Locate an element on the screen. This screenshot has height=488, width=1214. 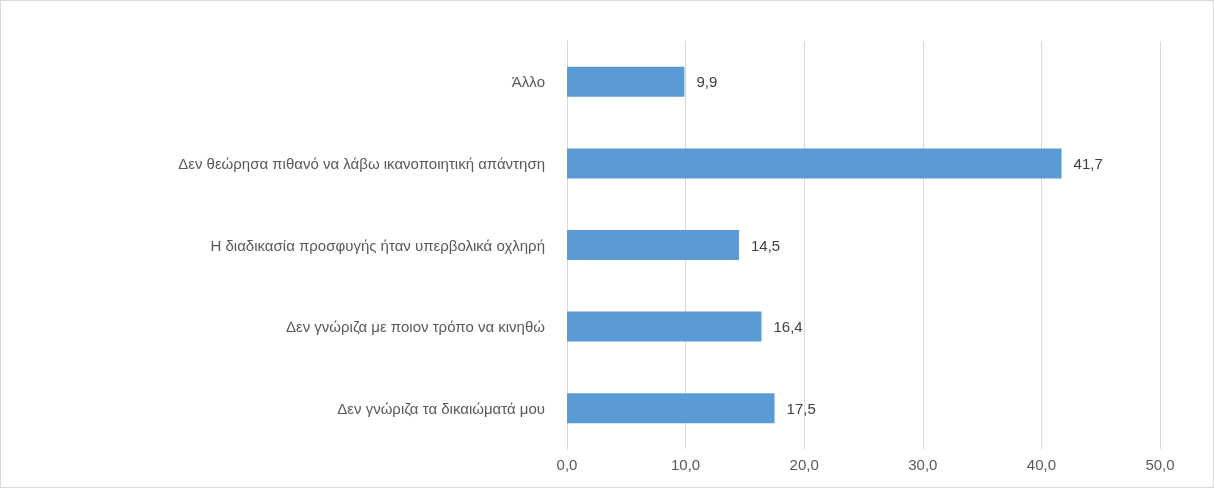
data-label: 41,7 is located at coordinates (1088, 163).